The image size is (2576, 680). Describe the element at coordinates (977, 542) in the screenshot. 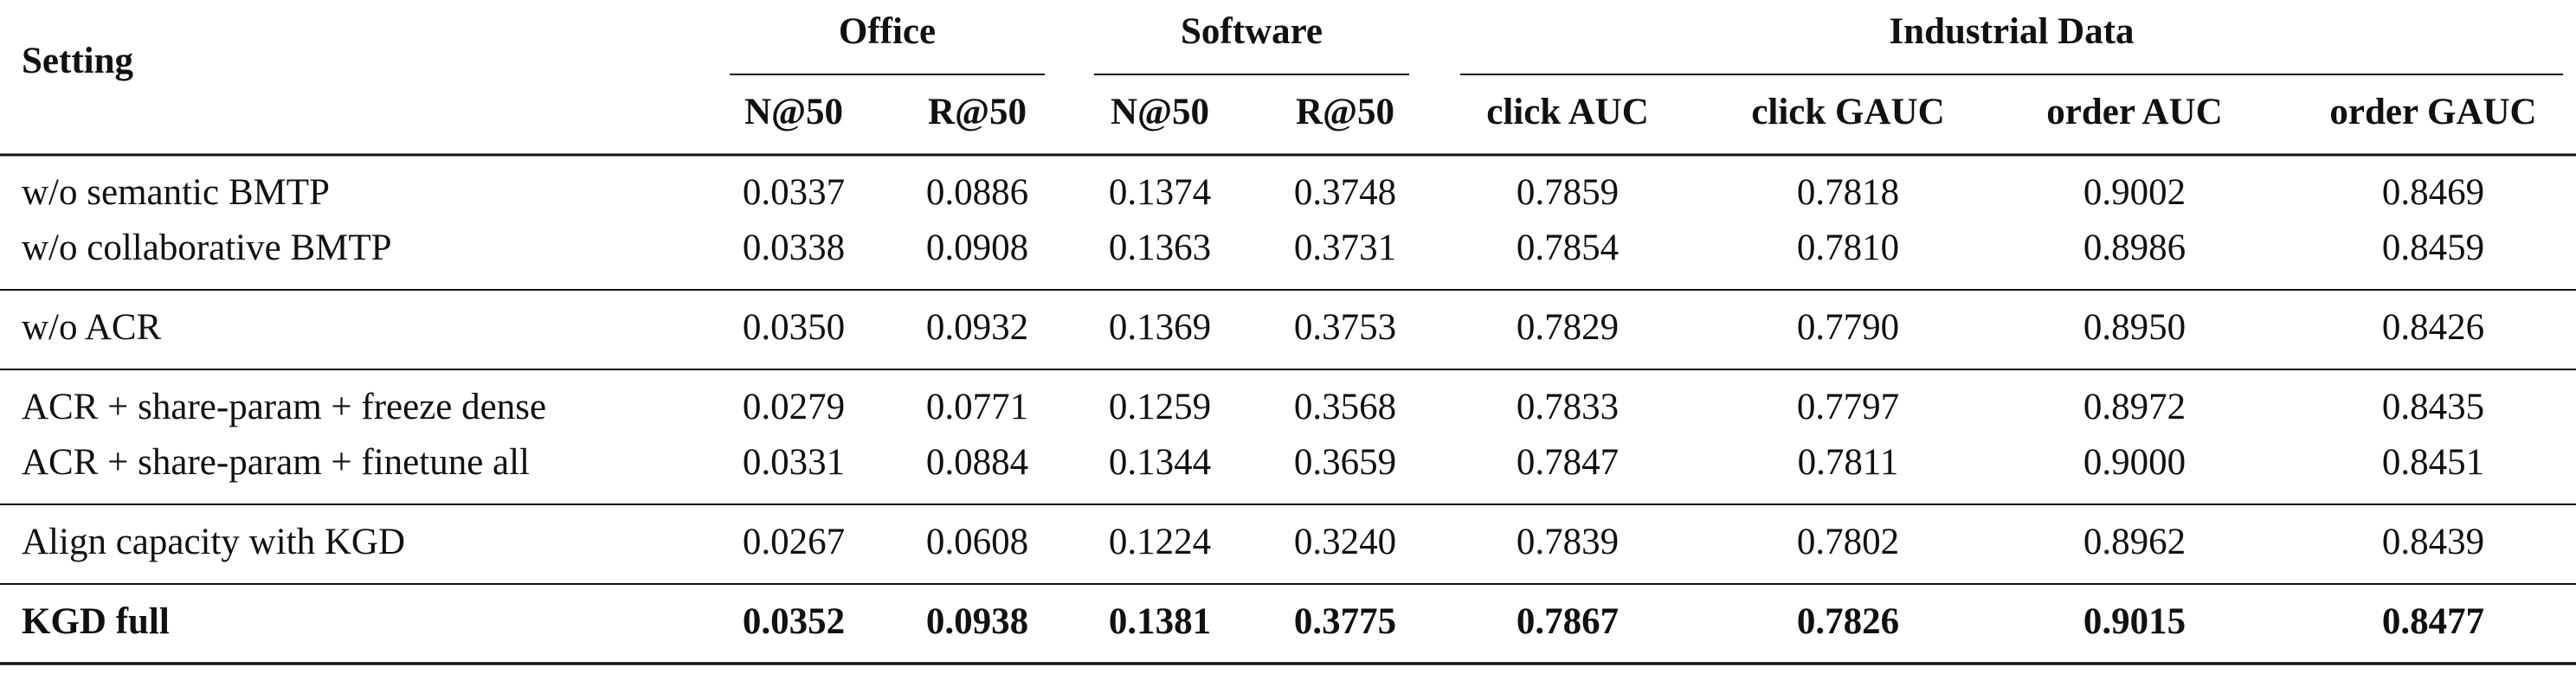

I see `cell: 0.0608` at that location.